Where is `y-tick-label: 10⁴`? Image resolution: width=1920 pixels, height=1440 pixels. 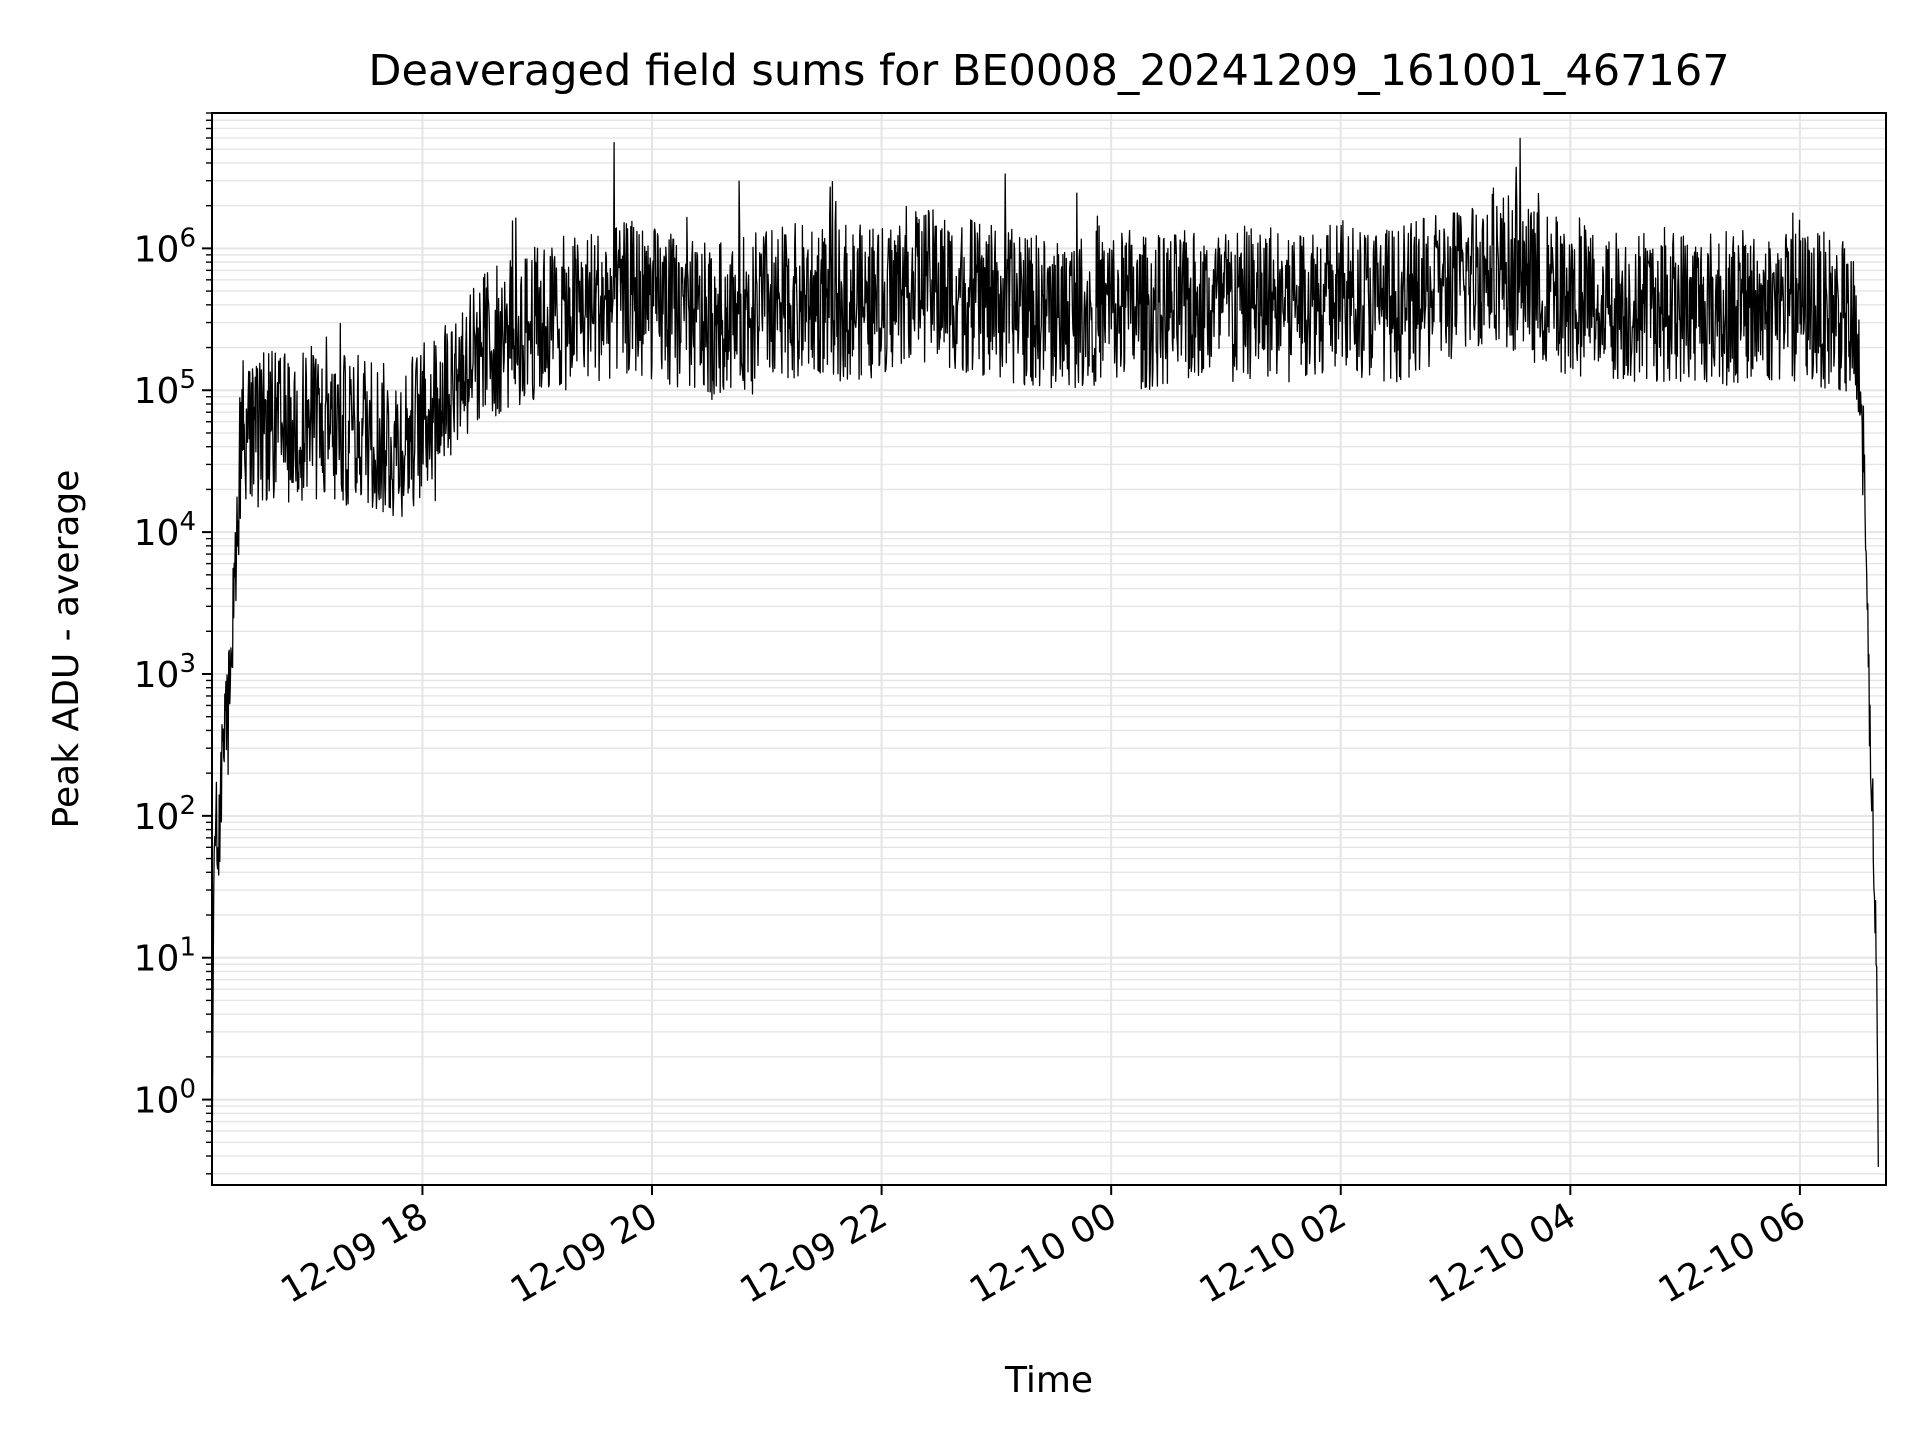 y-tick-label: 10⁴ is located at coordinates (165, 530).